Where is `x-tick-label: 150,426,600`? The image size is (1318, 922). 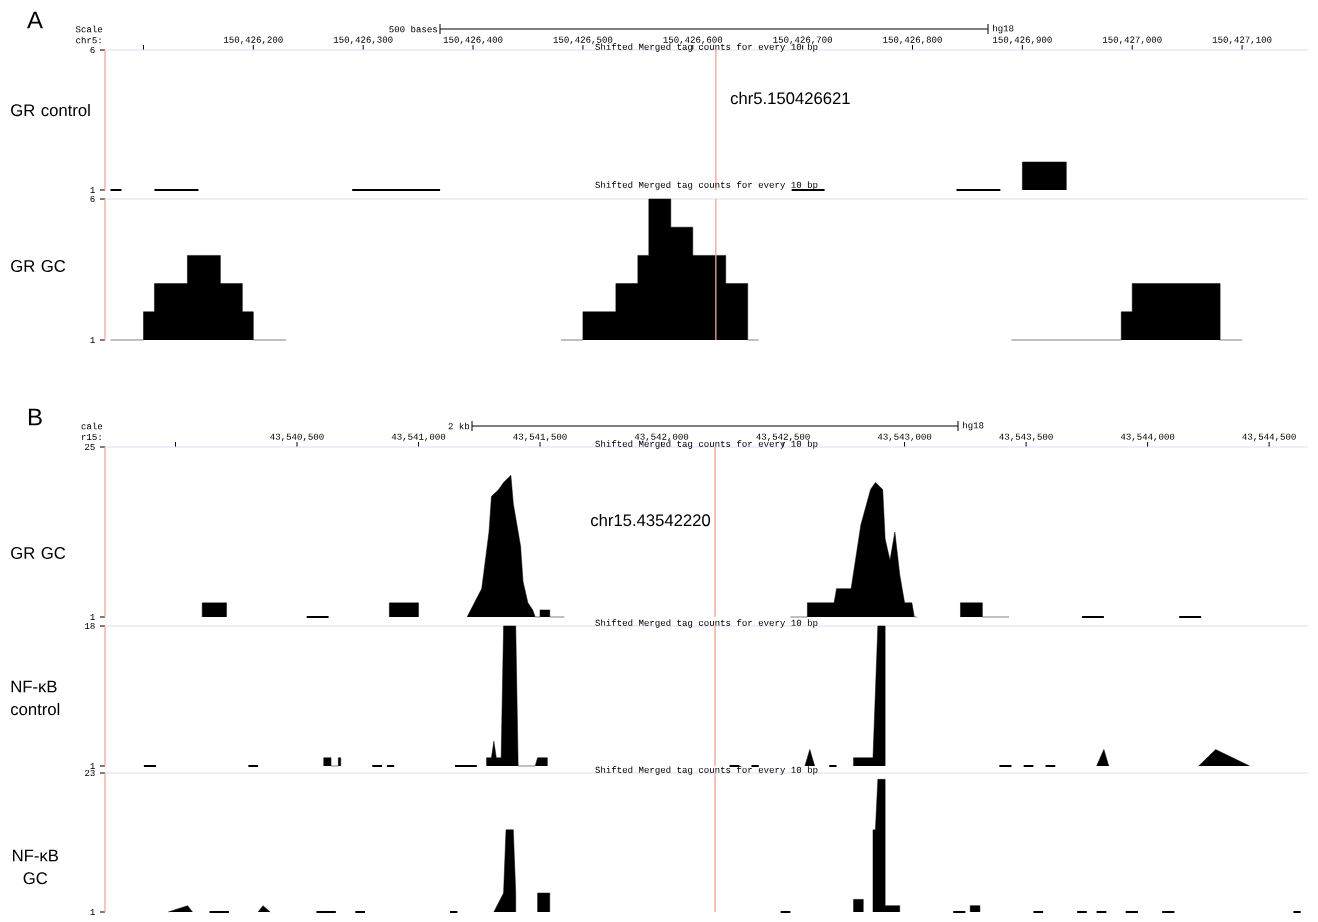
x-tick-label: 150,426,600 is located at coordinates (693, 40).